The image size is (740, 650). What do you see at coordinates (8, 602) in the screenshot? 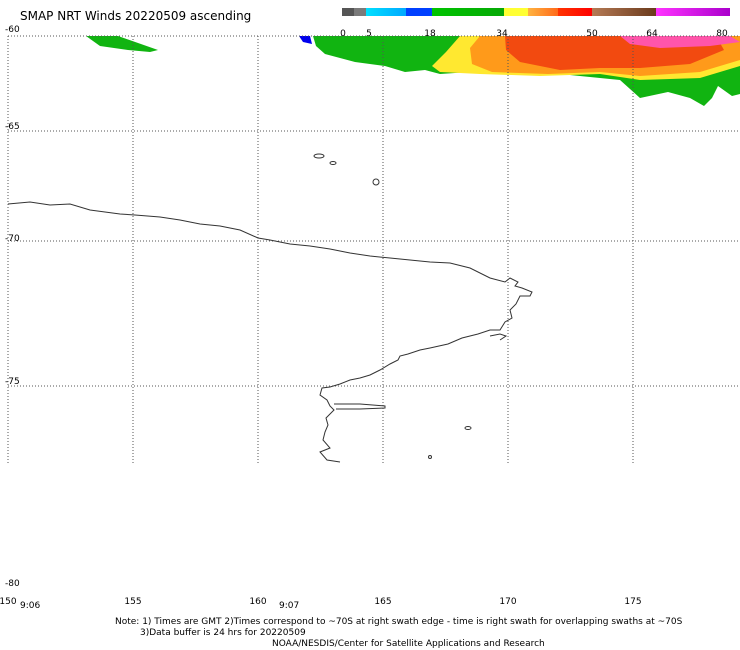
I see `lon-label: 150` at bounding box center [8, 602].